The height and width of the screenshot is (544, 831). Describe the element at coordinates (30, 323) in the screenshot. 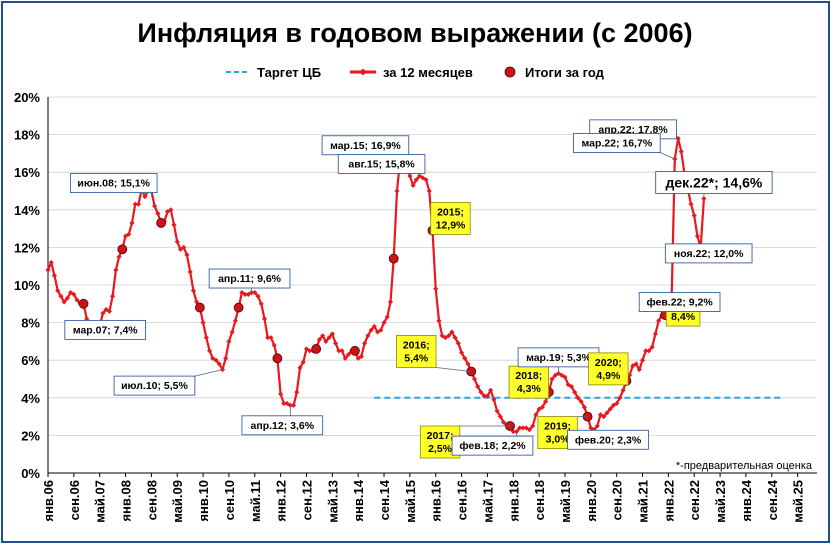

I see `y-tick-label: 8%` at that location.